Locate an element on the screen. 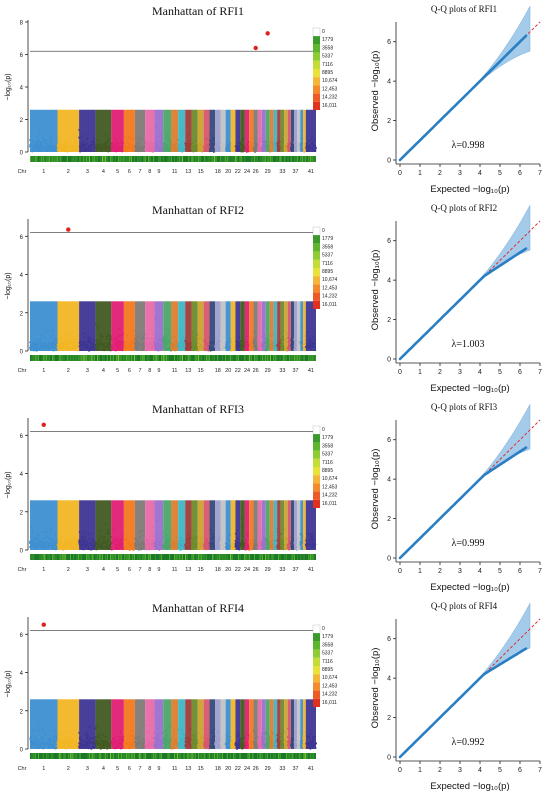 Image resolution: width=550 pixels, height=796 pixels. chr-tick-label: 3 is located at coordinates (87, 570).